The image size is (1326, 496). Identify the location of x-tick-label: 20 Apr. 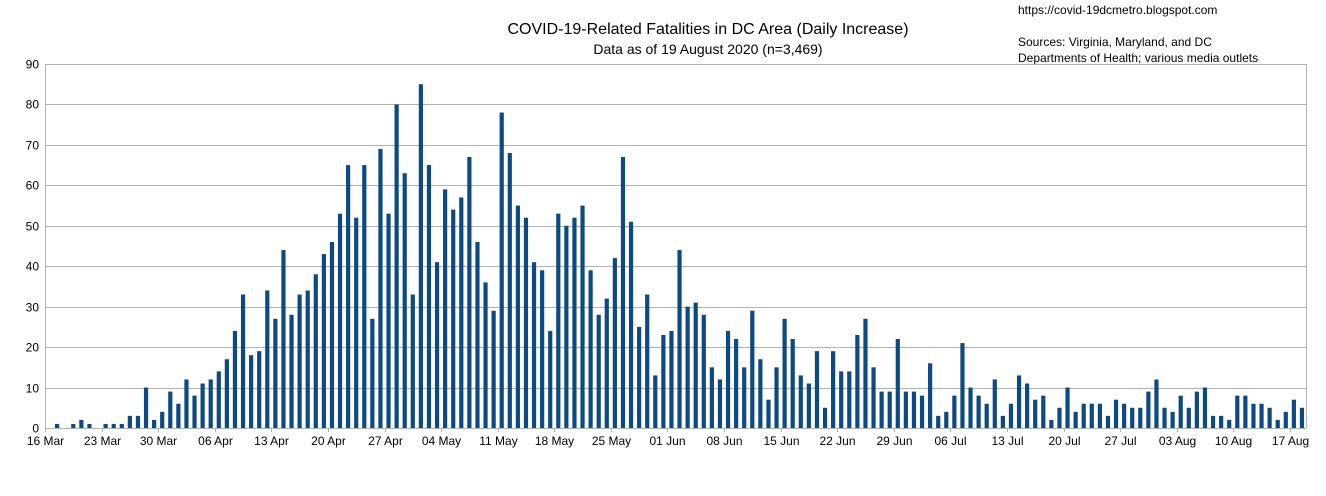
(328, 441).